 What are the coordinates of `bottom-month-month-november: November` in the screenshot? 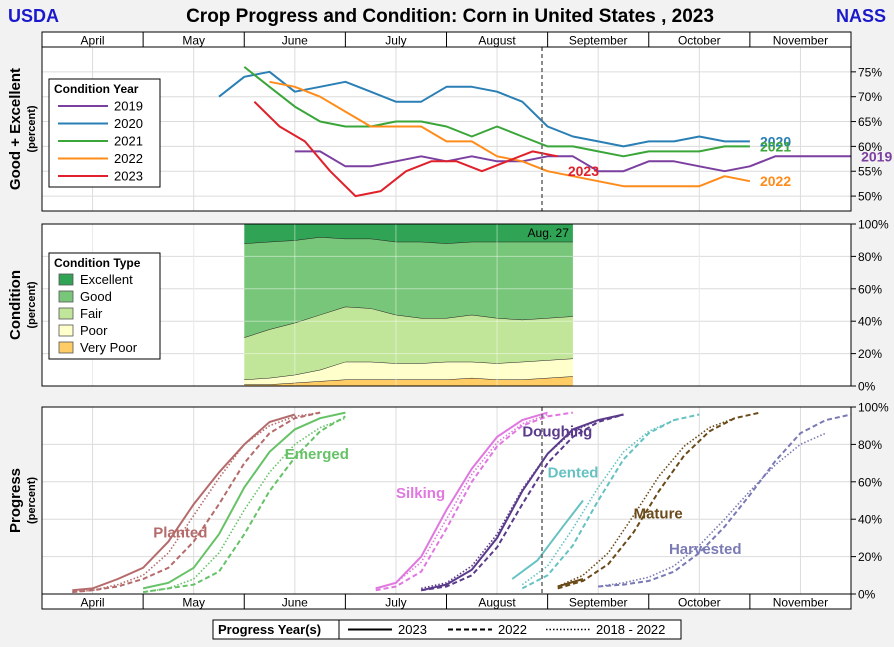 It's located at (800, 603).